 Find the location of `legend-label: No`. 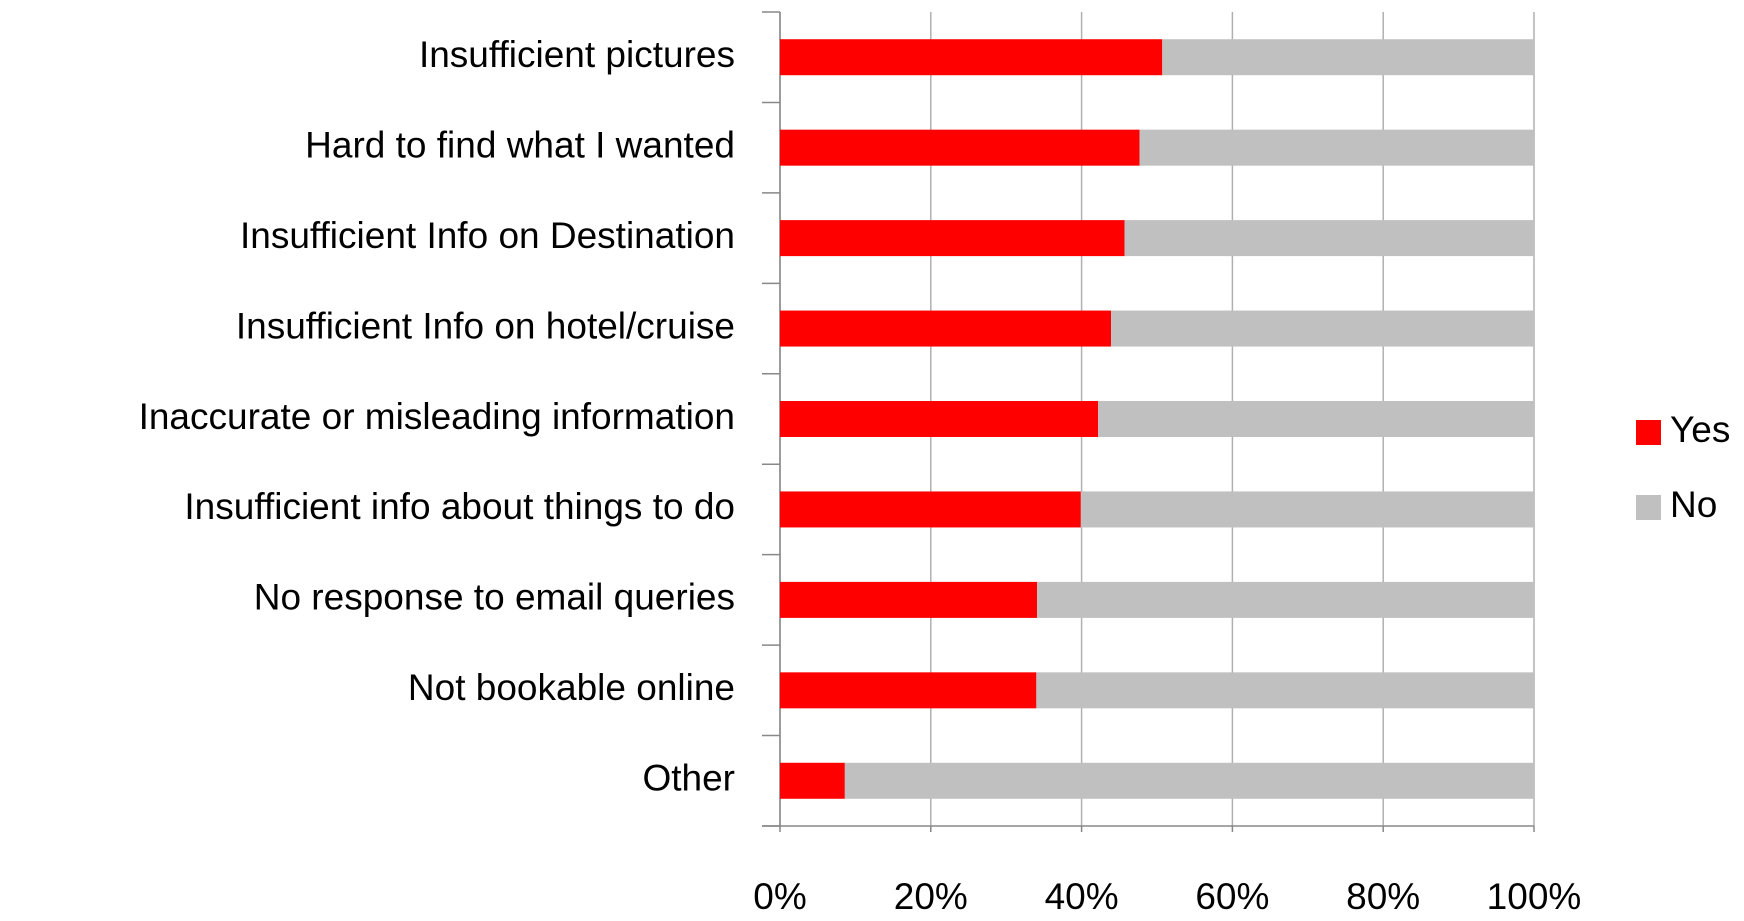

legend-label: No is located at coordinates (1693, 504).